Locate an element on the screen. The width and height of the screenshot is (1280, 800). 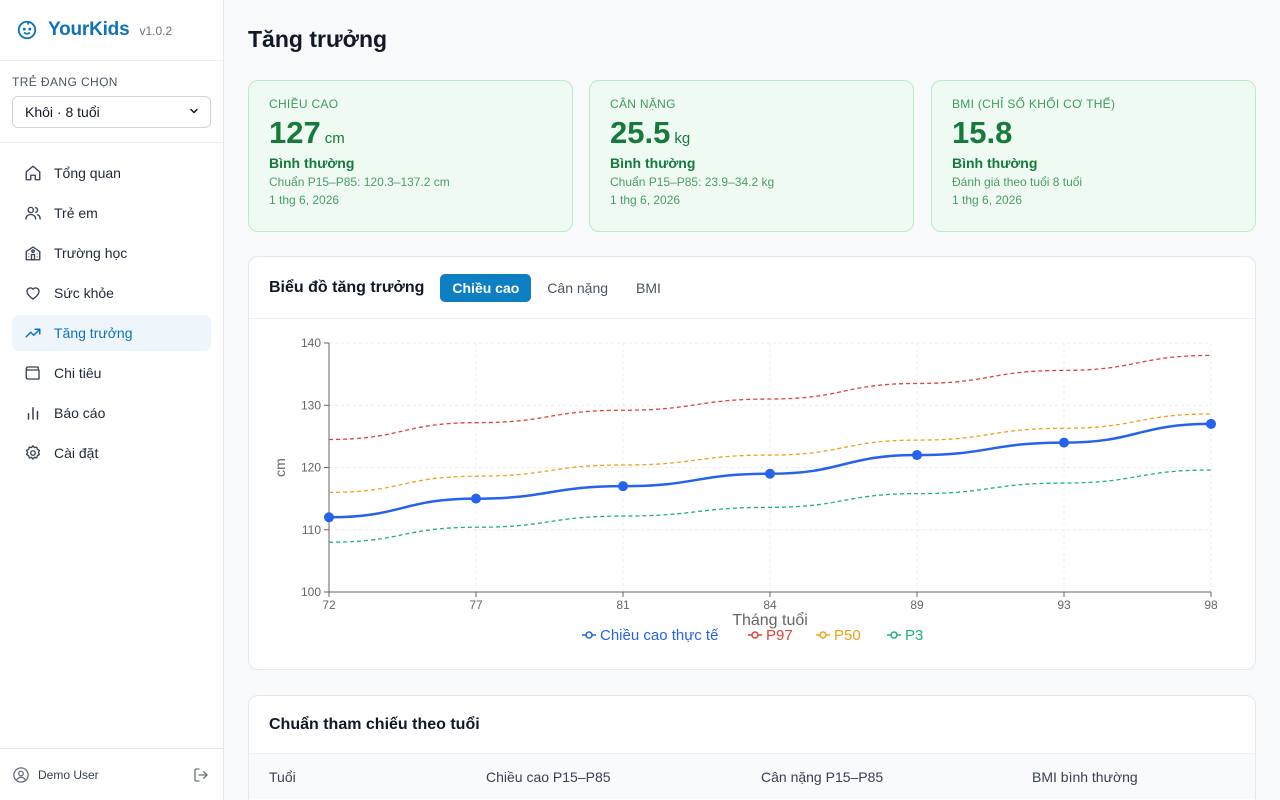
x-tick-label: 98 is located at coordinates (1211, 605).